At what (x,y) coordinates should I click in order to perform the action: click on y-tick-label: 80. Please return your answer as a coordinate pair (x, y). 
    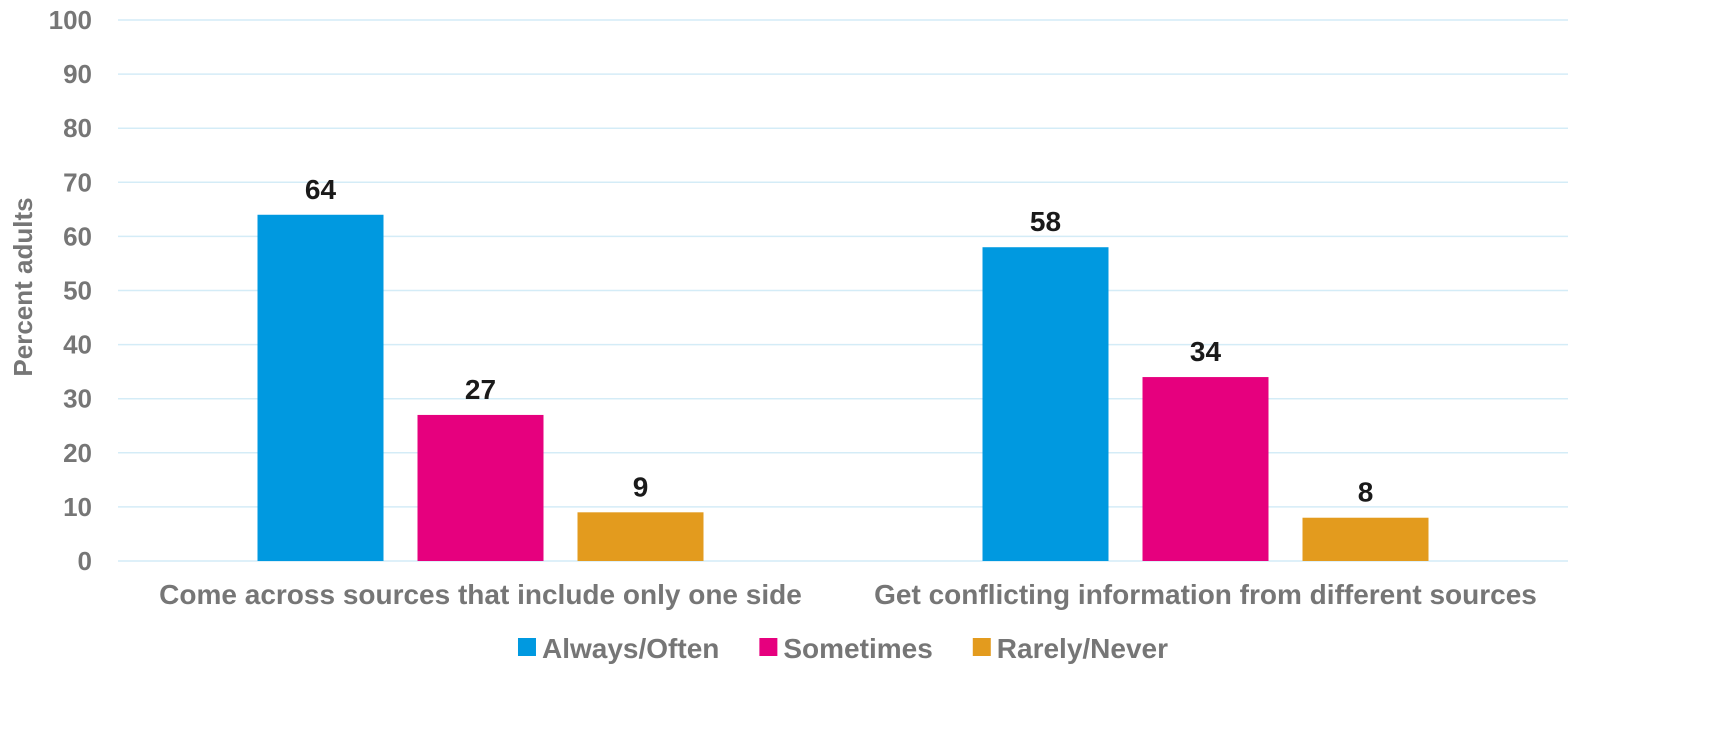
    Looking at the image, I should click on (77, 128).